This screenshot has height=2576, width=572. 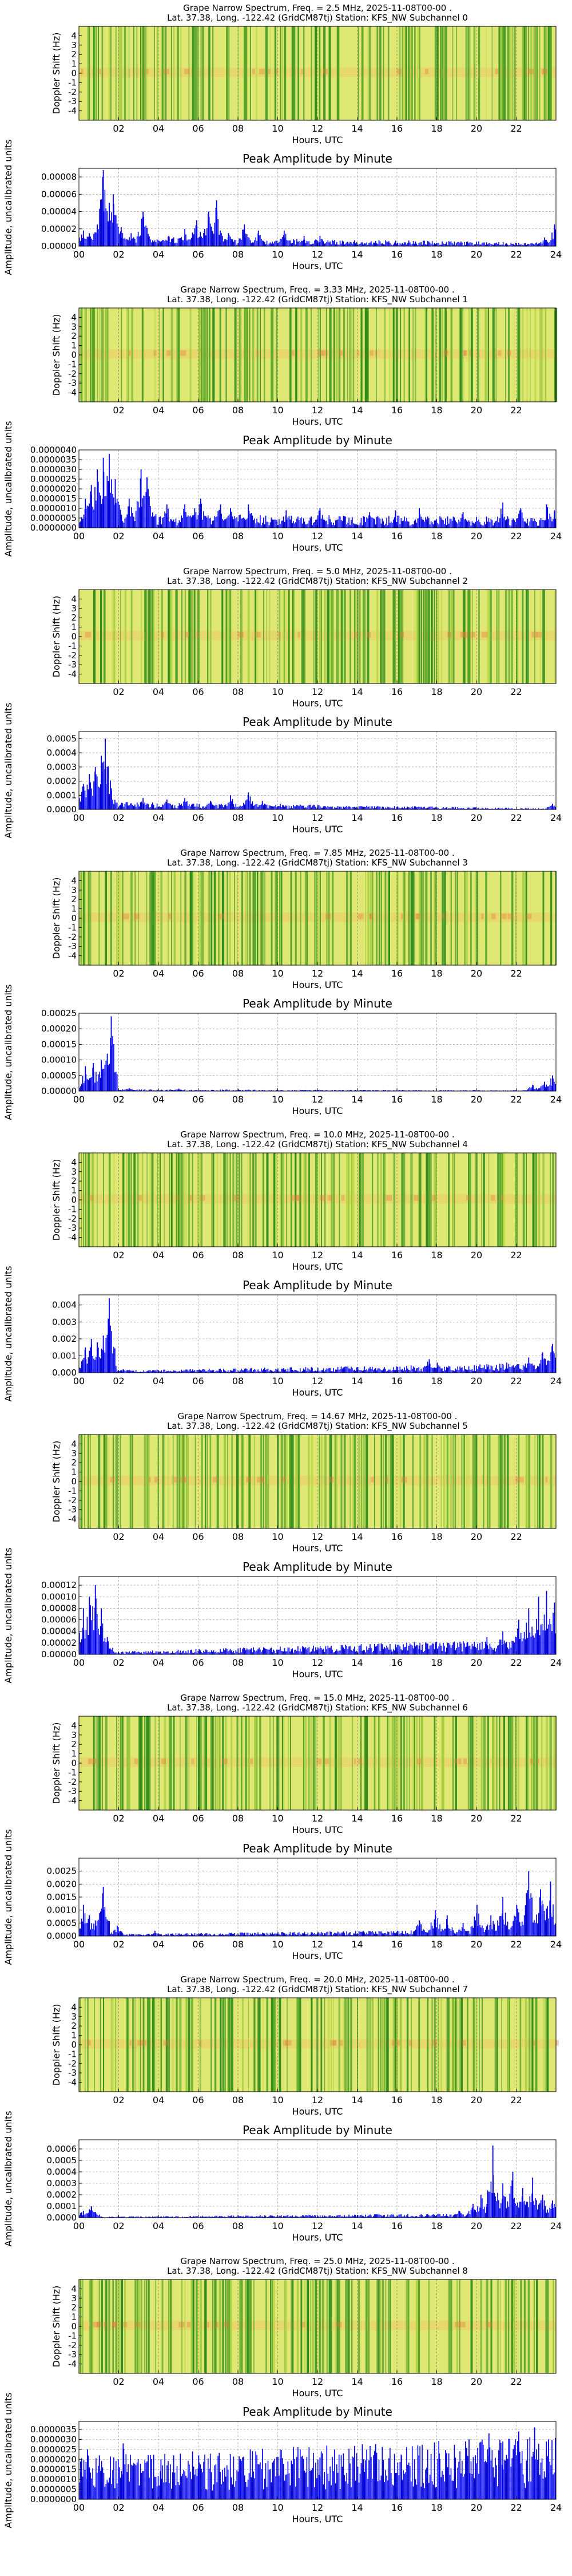 I want to click on x-tick-label: 02, so click(x=118, y=1381).